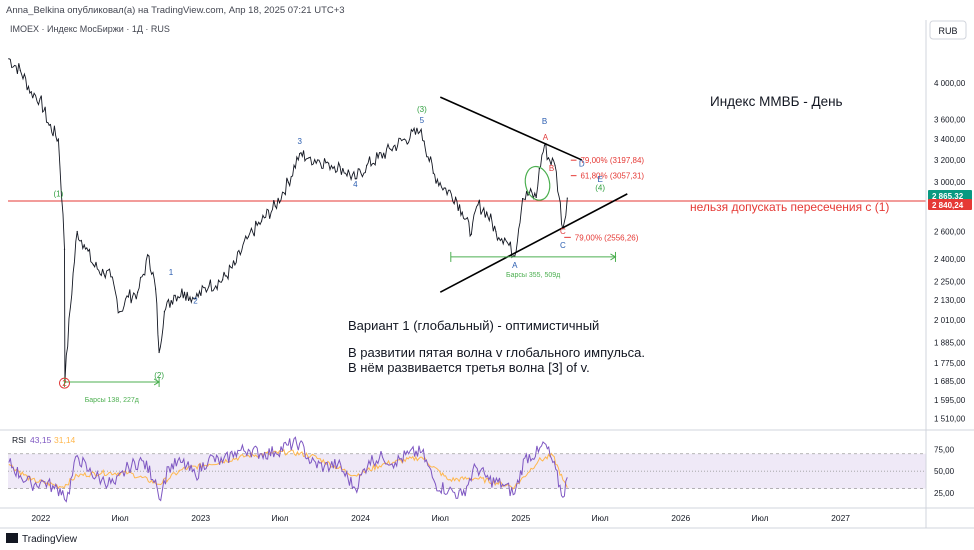 This screenshot has height=550, width=974. What do you see at coordinates (612, 176) in the screenshot?
I see `fib-level-label: 61,80% (3057,31)` at bounding box center [612, 176].